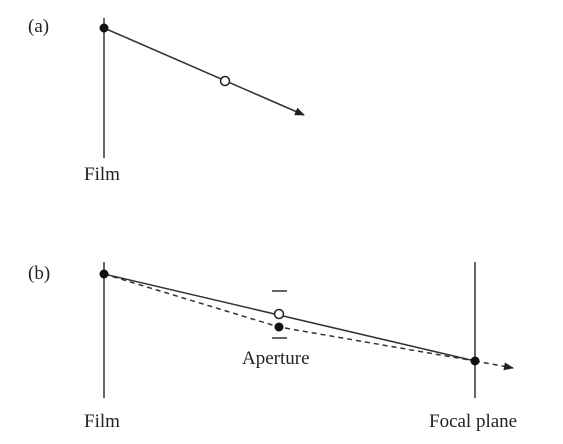  I want to click on ray-a, so click(204, 71).